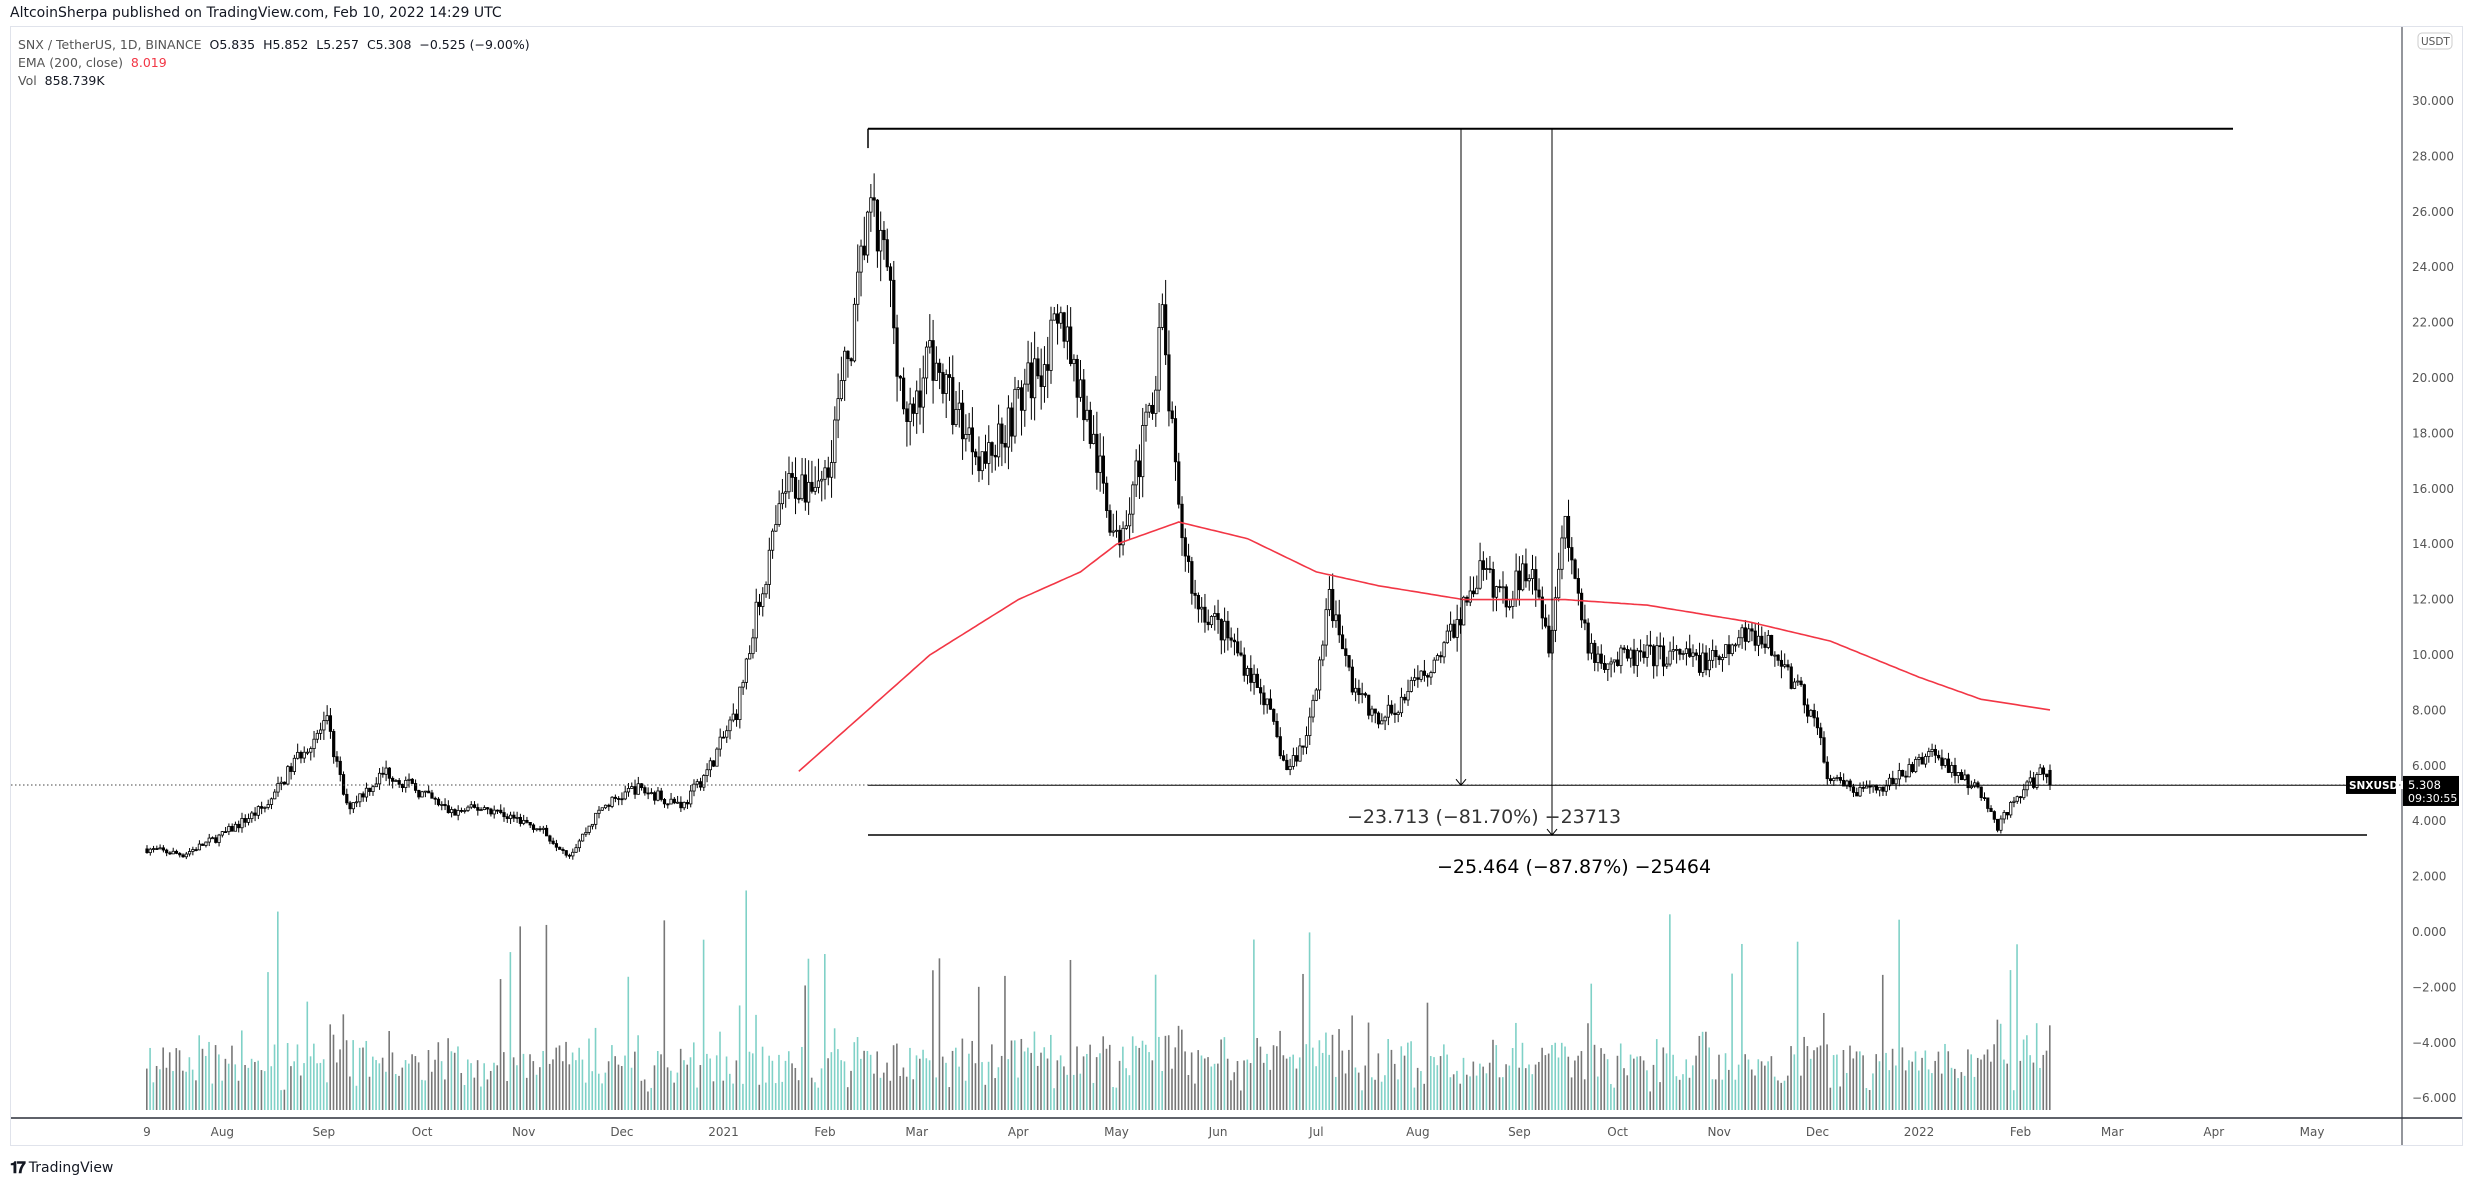  Describe the element at coordinates (274, 63) in the screenshot. I see `legend-ema-row: EMA (200, close) 8.019` at that location.